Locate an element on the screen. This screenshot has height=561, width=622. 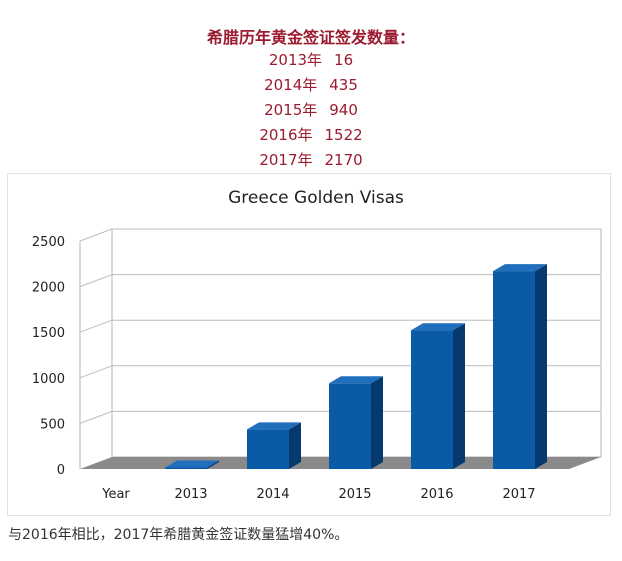
stat-count: 940 is located at coordinates (343, 110).